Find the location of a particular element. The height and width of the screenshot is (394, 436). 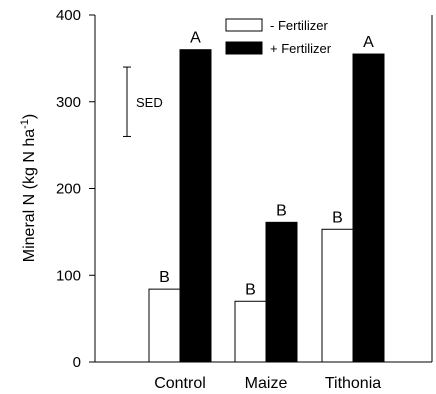

y-tick-label: 300 is located at coordinates (68, 102).